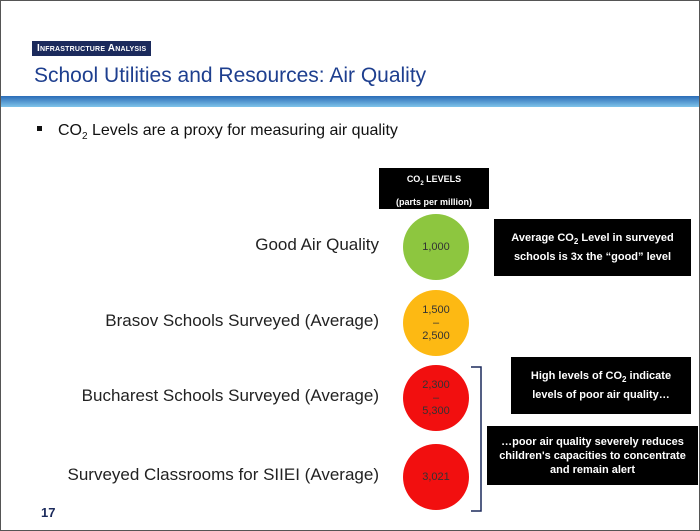 This screenshot has width=700, height=531. I want to click on level-value: 3,021, so click(436, 476).